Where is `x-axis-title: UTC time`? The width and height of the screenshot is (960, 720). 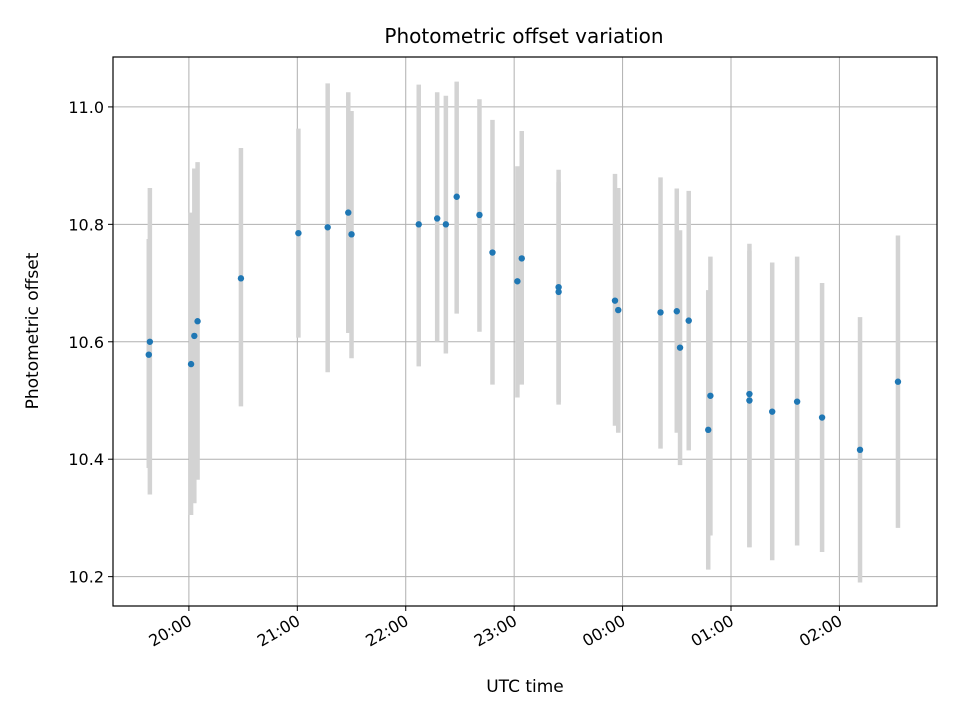 x-axis-title: UTC time is located at coordinates (525, 687).